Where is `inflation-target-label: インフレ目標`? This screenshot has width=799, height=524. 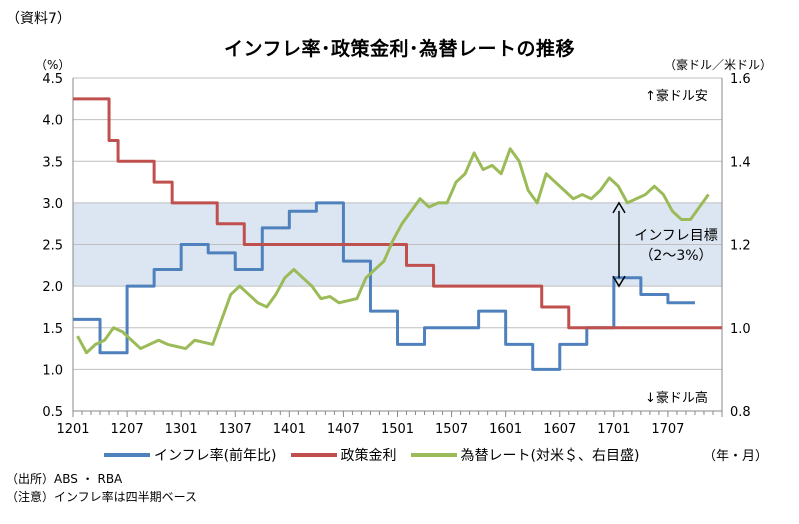
inflation-target-label: インフレ目標 is located at coordinates (676, 236).